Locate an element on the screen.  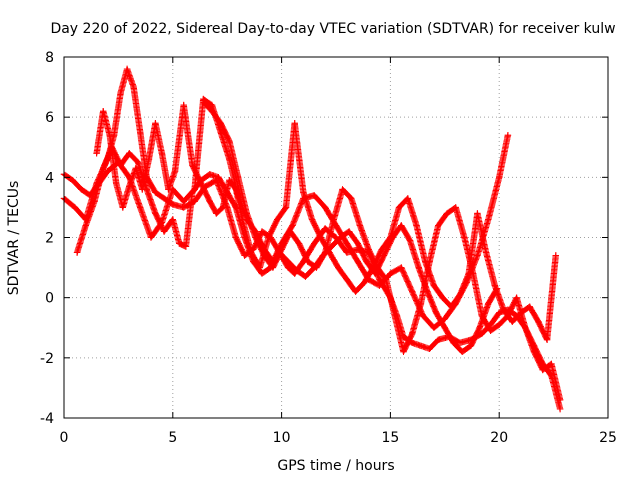
y-tick-label: 0 is located at coordinates (49, 299).